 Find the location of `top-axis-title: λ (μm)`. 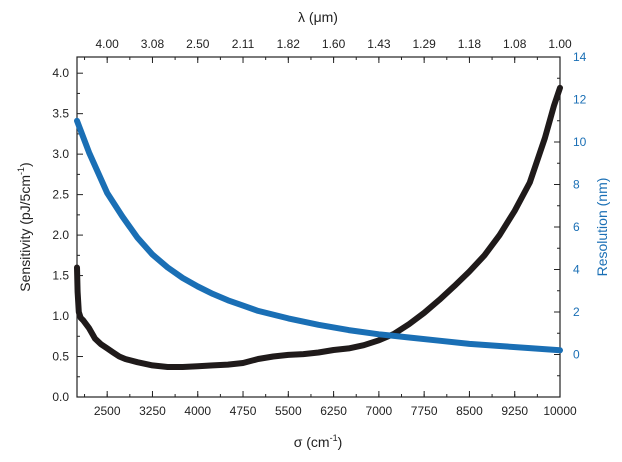

top-axis-title: λ (μm) is located at coordinates (318, 17).